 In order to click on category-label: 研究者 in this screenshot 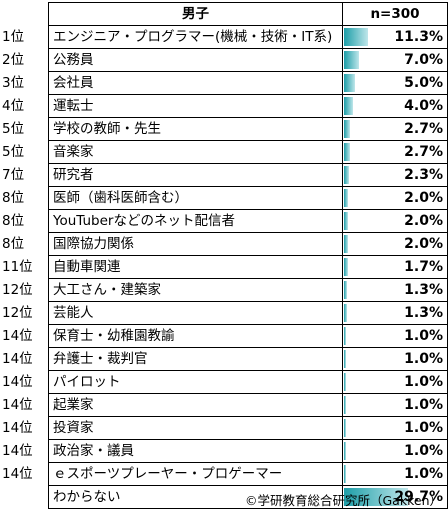, I will do `click(195, 175)`.